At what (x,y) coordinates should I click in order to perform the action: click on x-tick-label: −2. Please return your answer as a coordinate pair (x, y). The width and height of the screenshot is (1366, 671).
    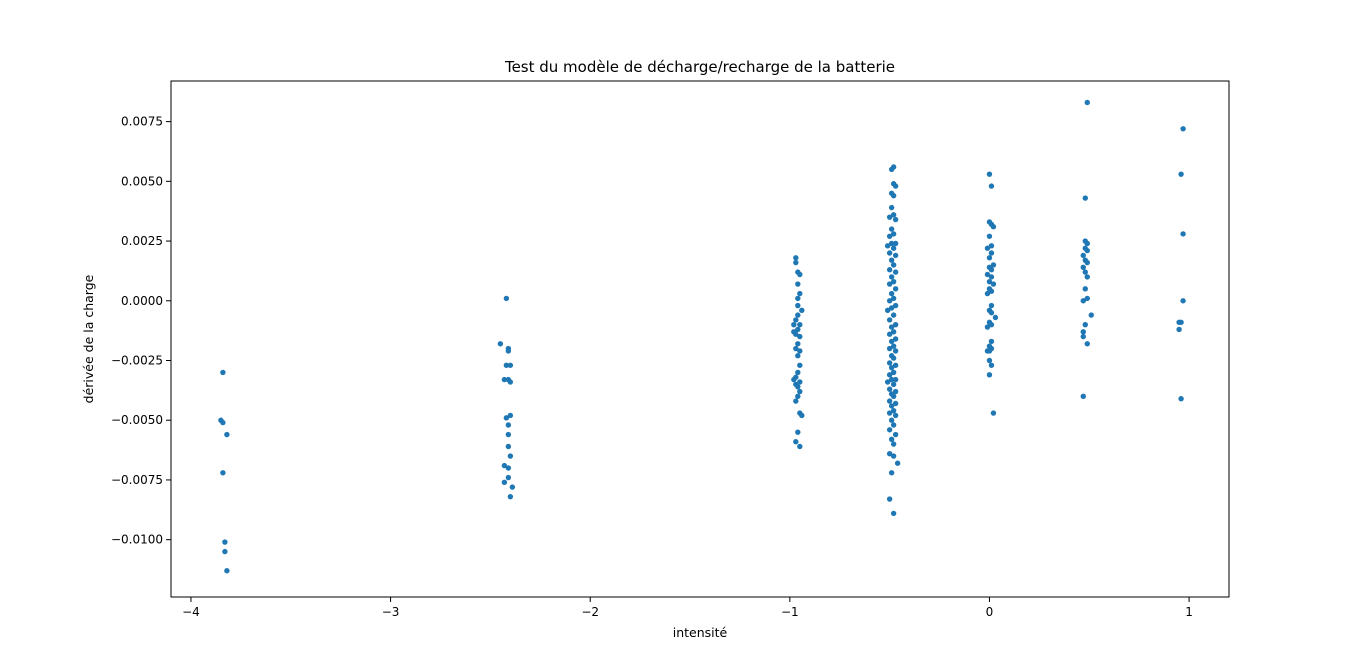
    Looking at the image, I should click on (590, 612).